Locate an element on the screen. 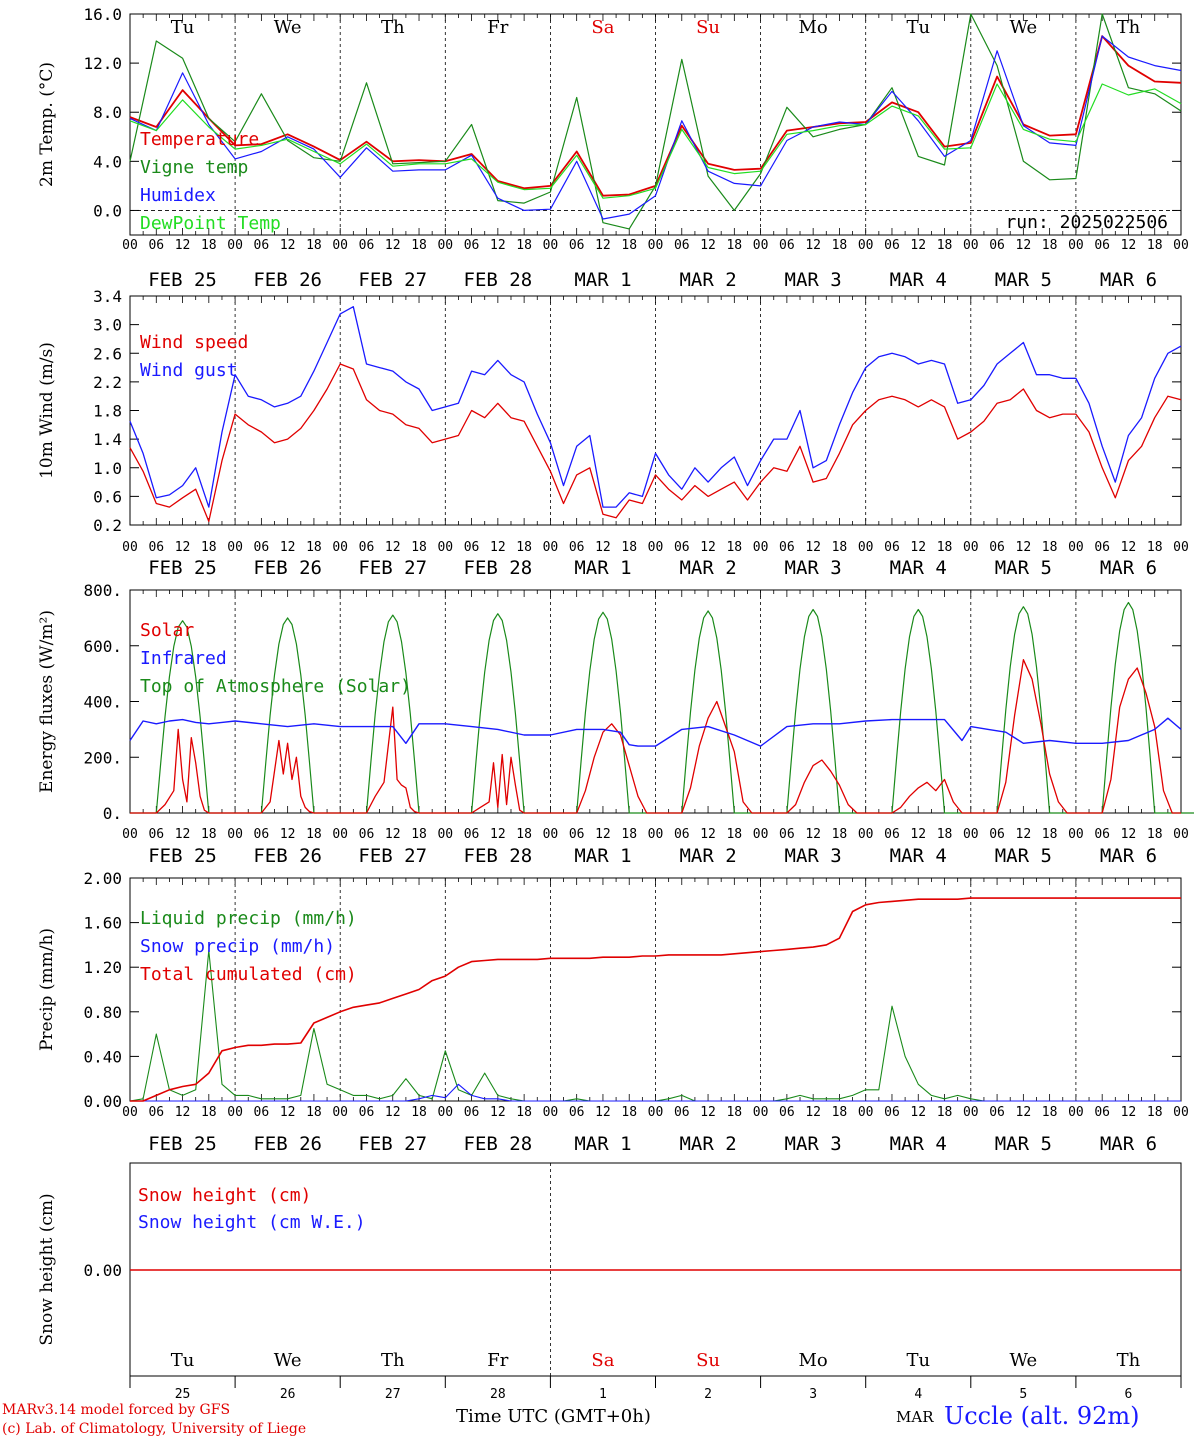  time-axis-label: Time UTC (GMT+0h) is located at coordinates (553, 1416).